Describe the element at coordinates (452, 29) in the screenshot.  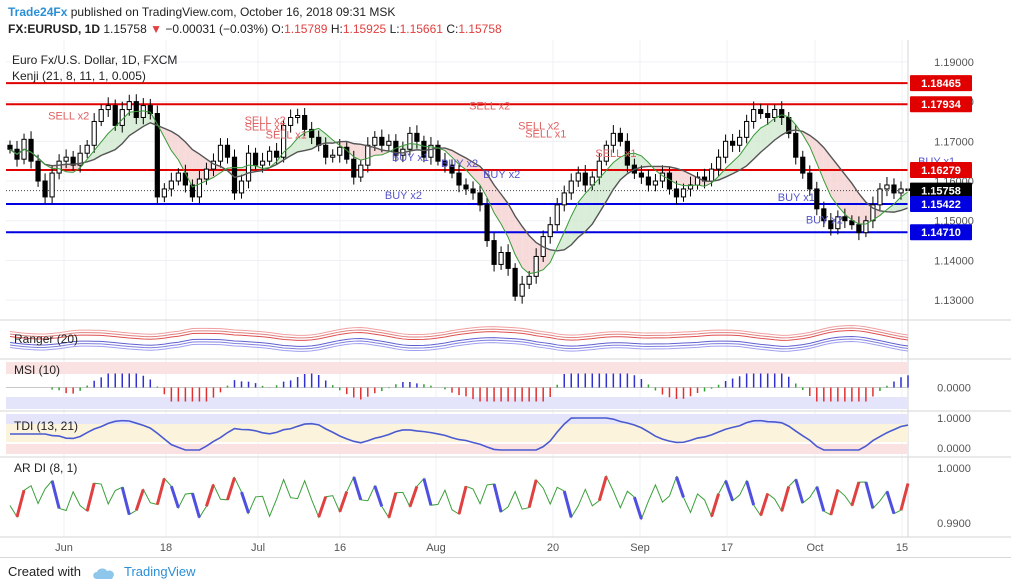
I see `close-label: C:` at that location.